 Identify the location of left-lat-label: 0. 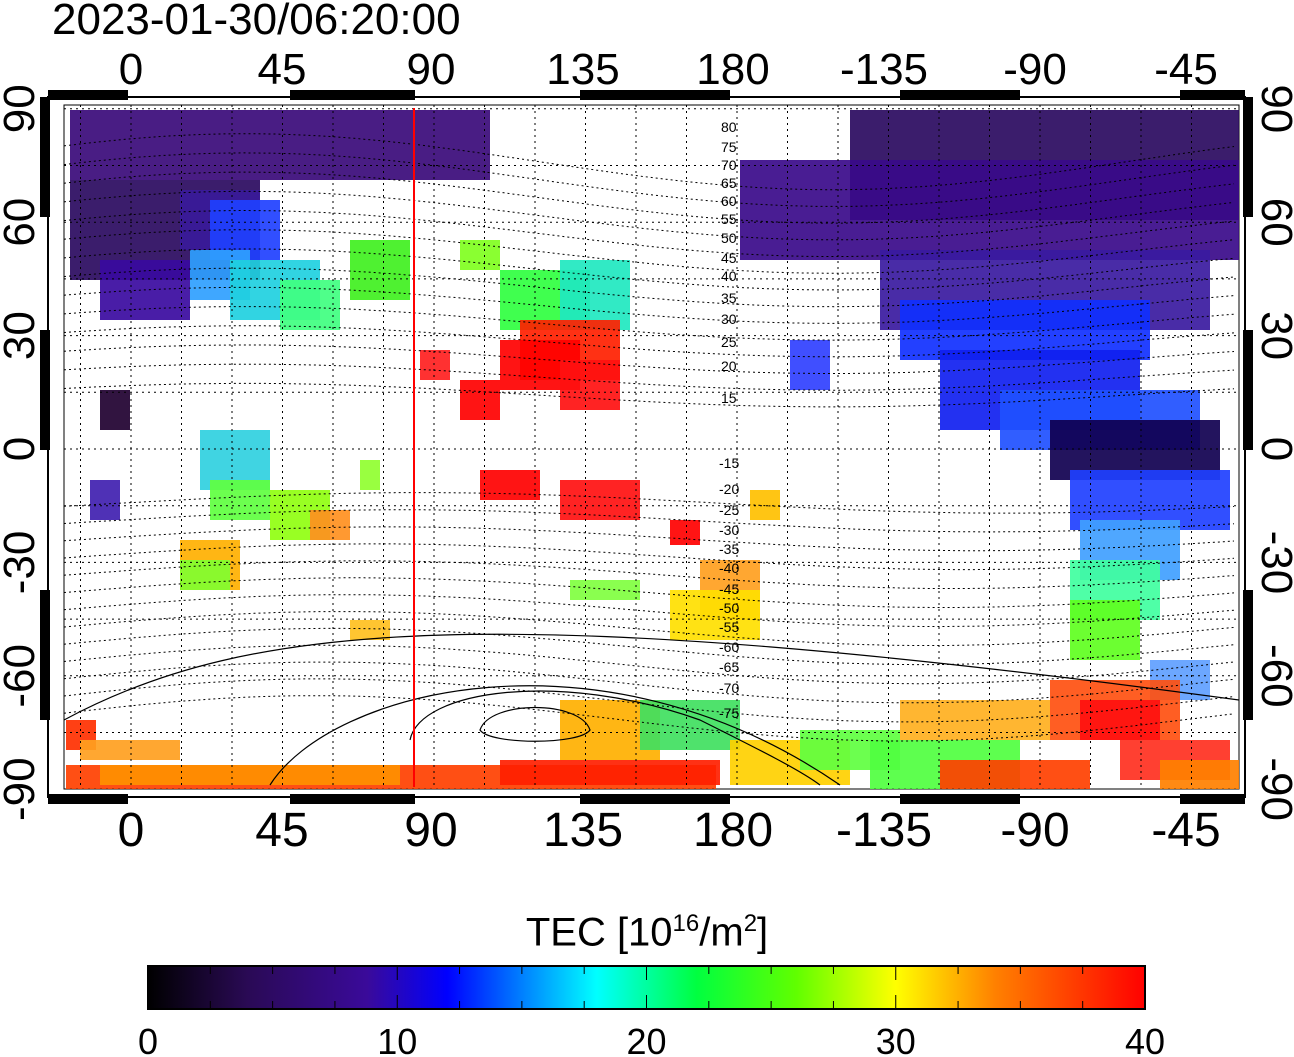
(22, 449).